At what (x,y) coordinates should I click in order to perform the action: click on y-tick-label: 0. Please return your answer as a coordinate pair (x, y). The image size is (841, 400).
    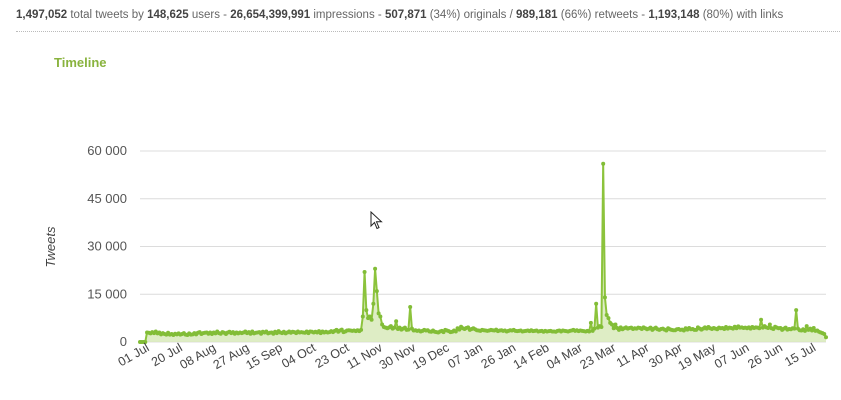
    Looking at the image, I should click on (123, 341).